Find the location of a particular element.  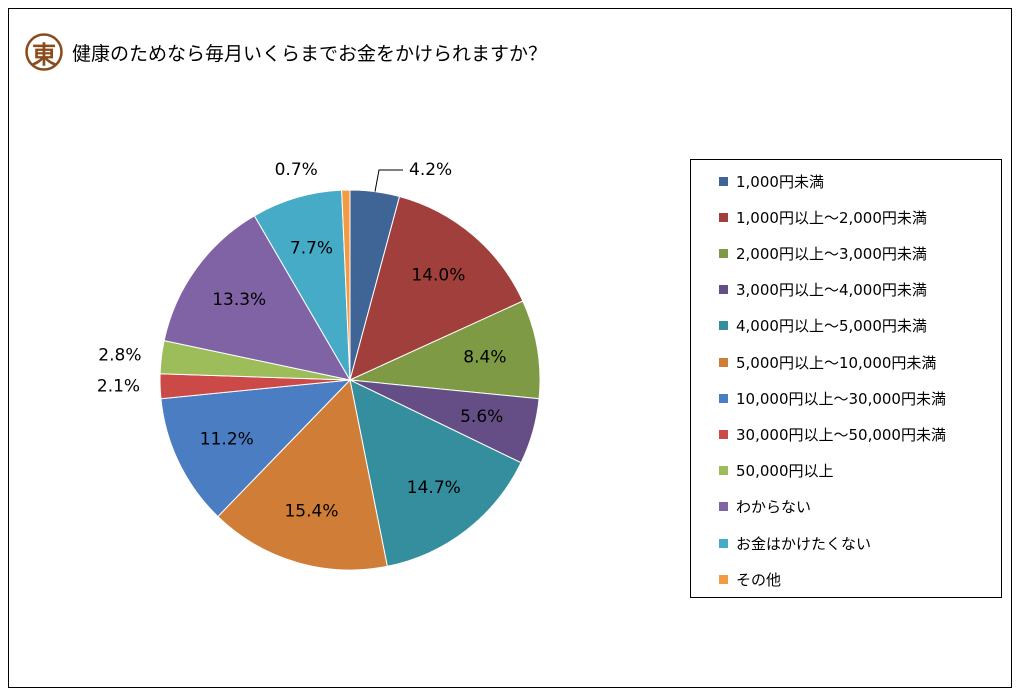

slice-label-2: 8.4% is located at coordinates (484, 358).